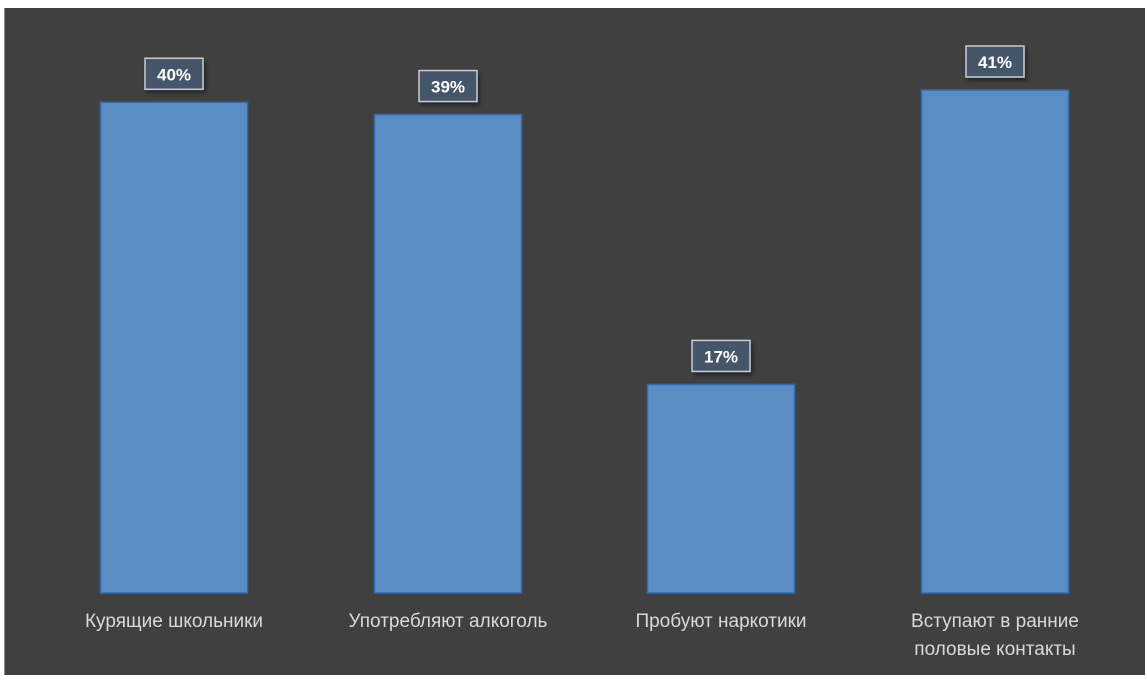  What do you see at coordinates (995, 621) in the screenshot?
I see `category-label-line: Вступают в ранние` at bounding box center [995, 621].